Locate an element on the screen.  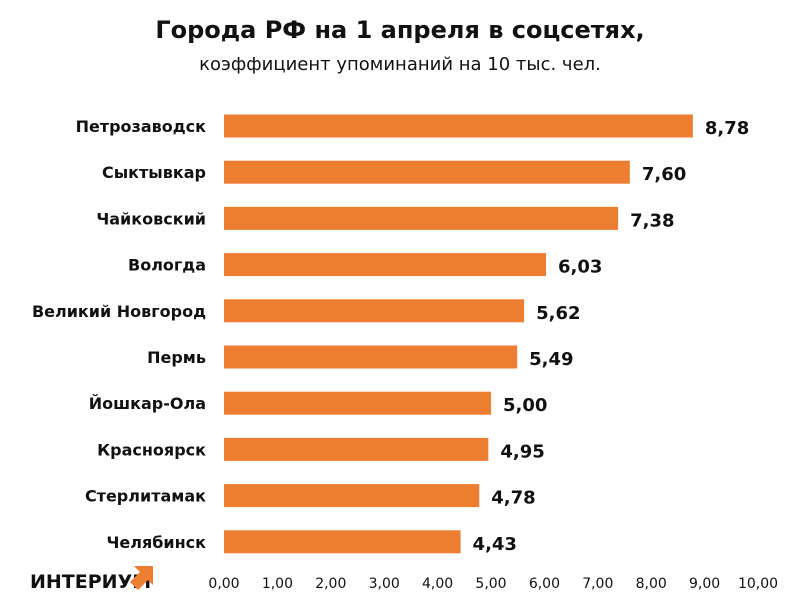
x-tick-label: 1,00 is located at coordinates (277, 584).